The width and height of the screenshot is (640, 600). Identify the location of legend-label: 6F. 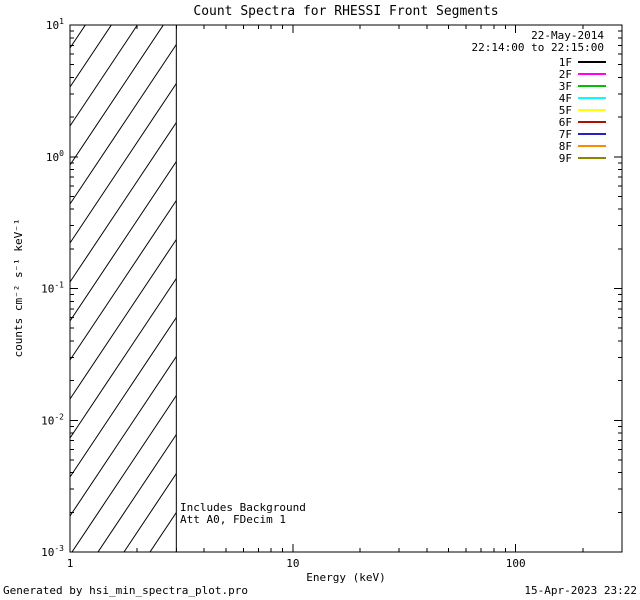
(565, 122).